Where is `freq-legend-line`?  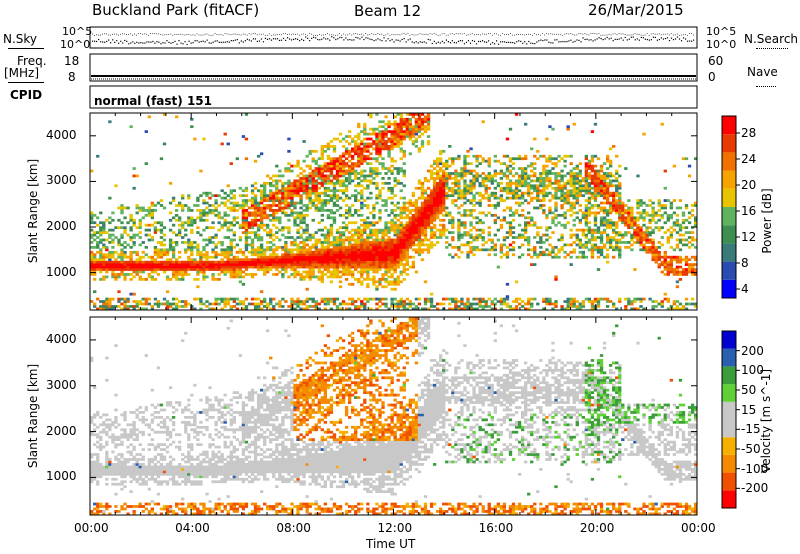 freq-legend-line is located at coordinates (26, 82).